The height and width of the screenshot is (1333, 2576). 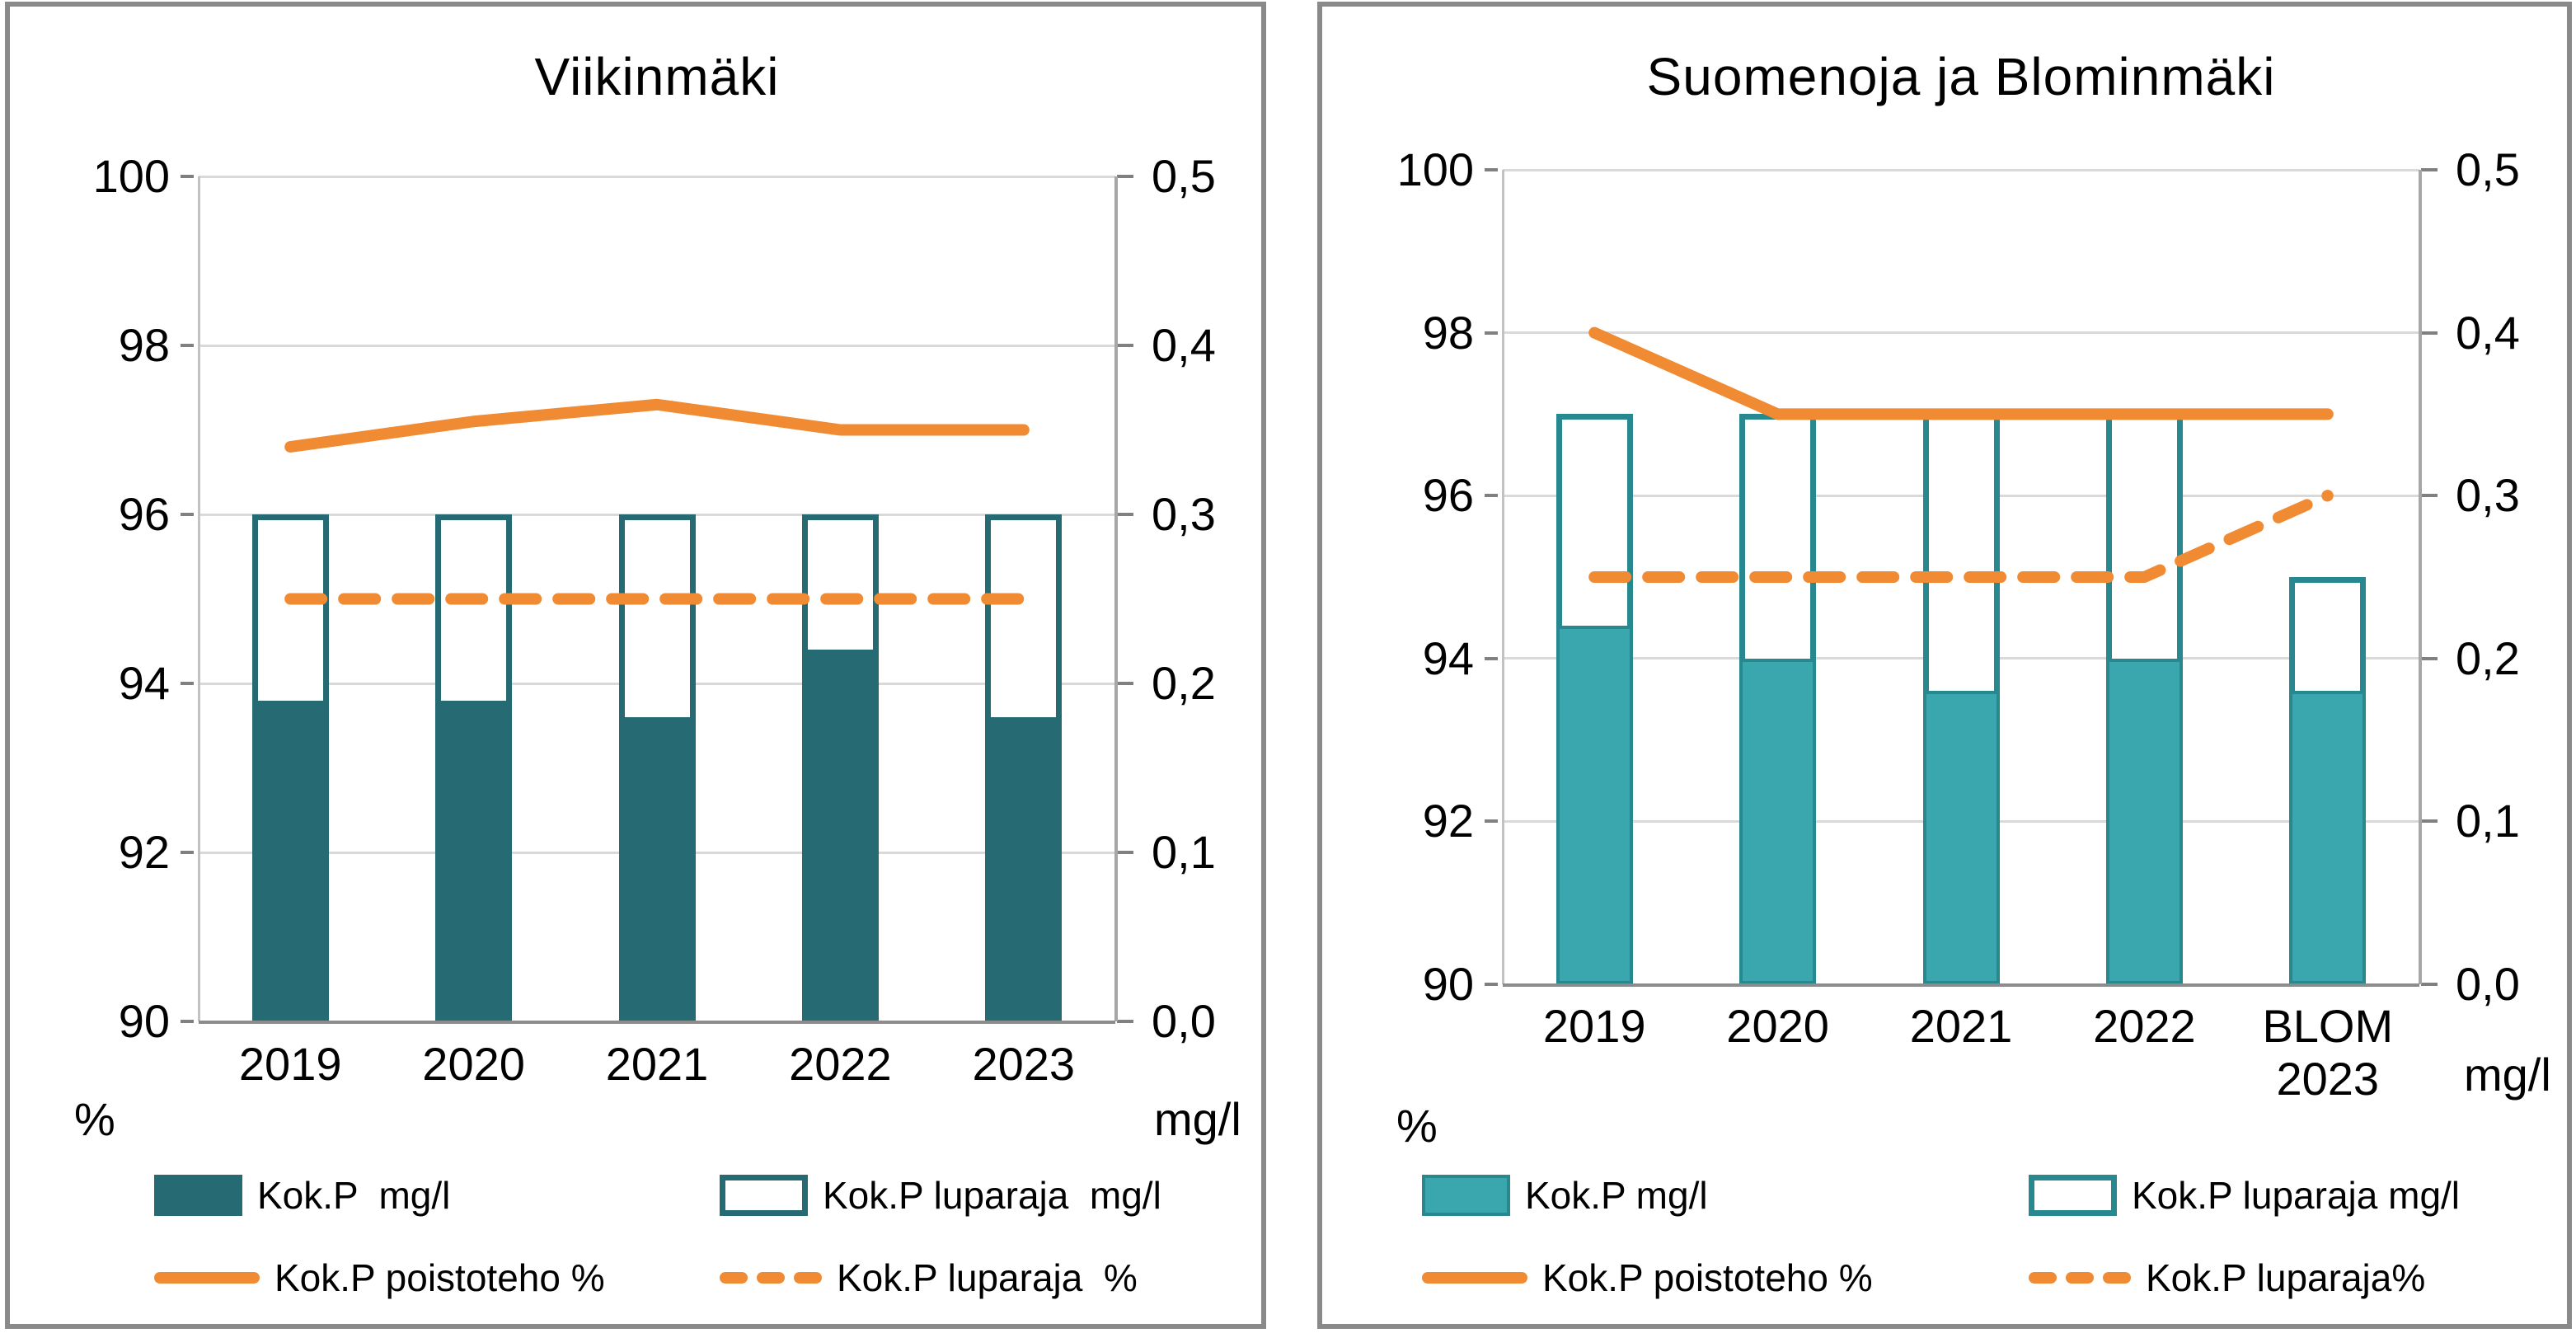 What do you see at coordinates (1184, 1021) in the screenshot?
I see `y-axis-tick-label-right: 0,0` at bounding box center [1184, 1021].